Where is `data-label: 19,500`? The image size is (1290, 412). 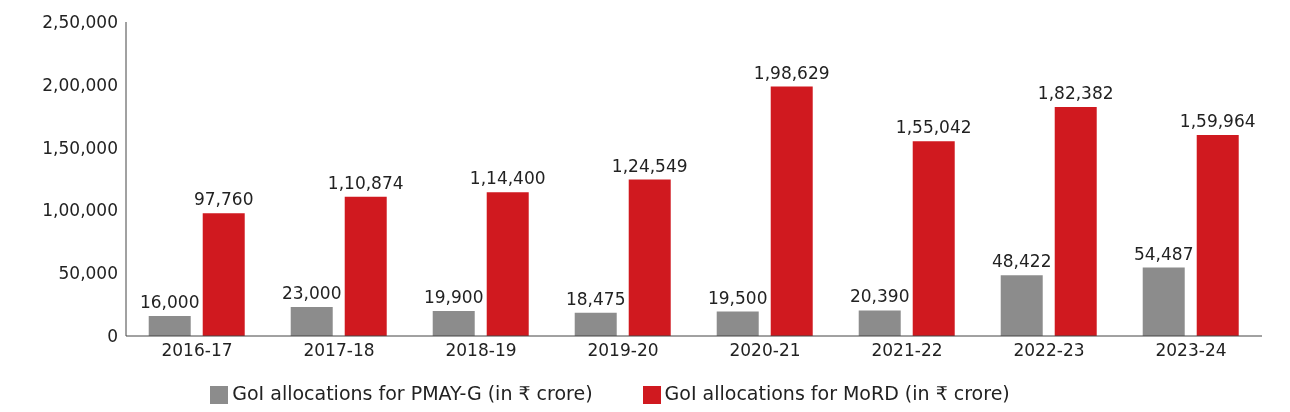 data-label: 19,500 is located at coordinates (737, 297).